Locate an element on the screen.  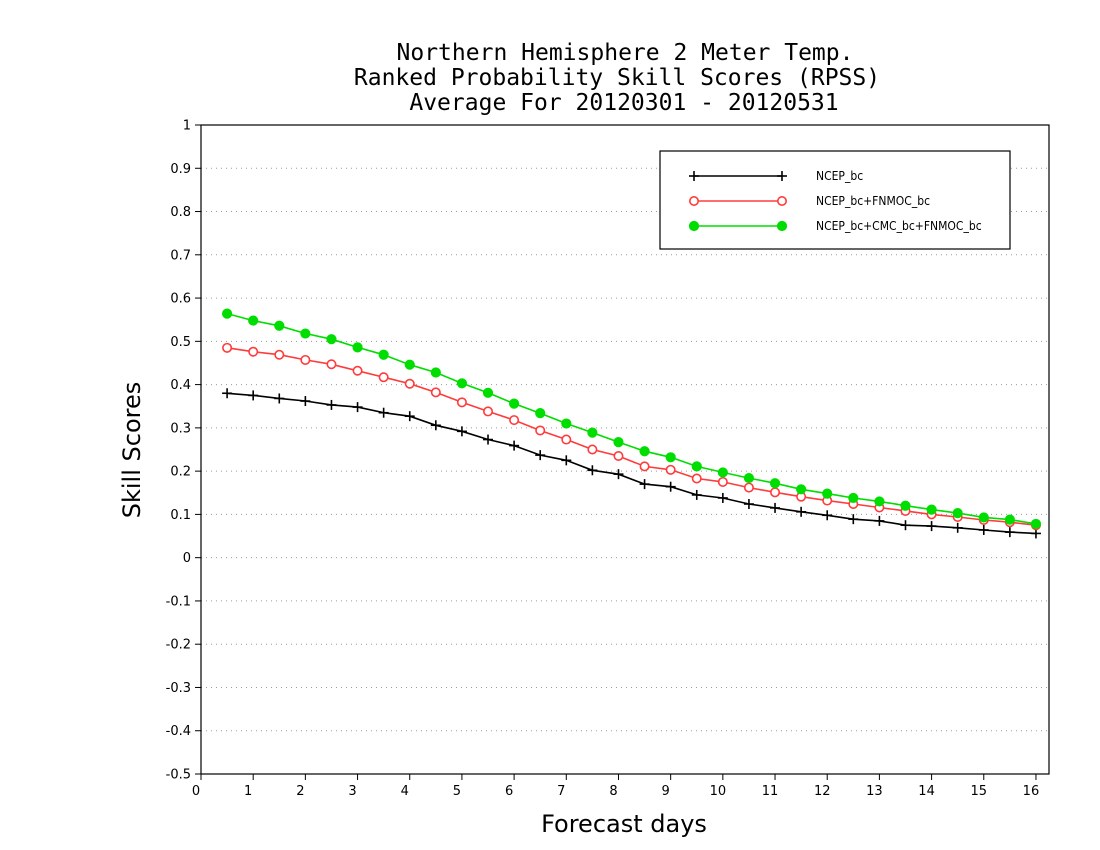
x-tick-label: 1 is located at coordinates (248, 791).